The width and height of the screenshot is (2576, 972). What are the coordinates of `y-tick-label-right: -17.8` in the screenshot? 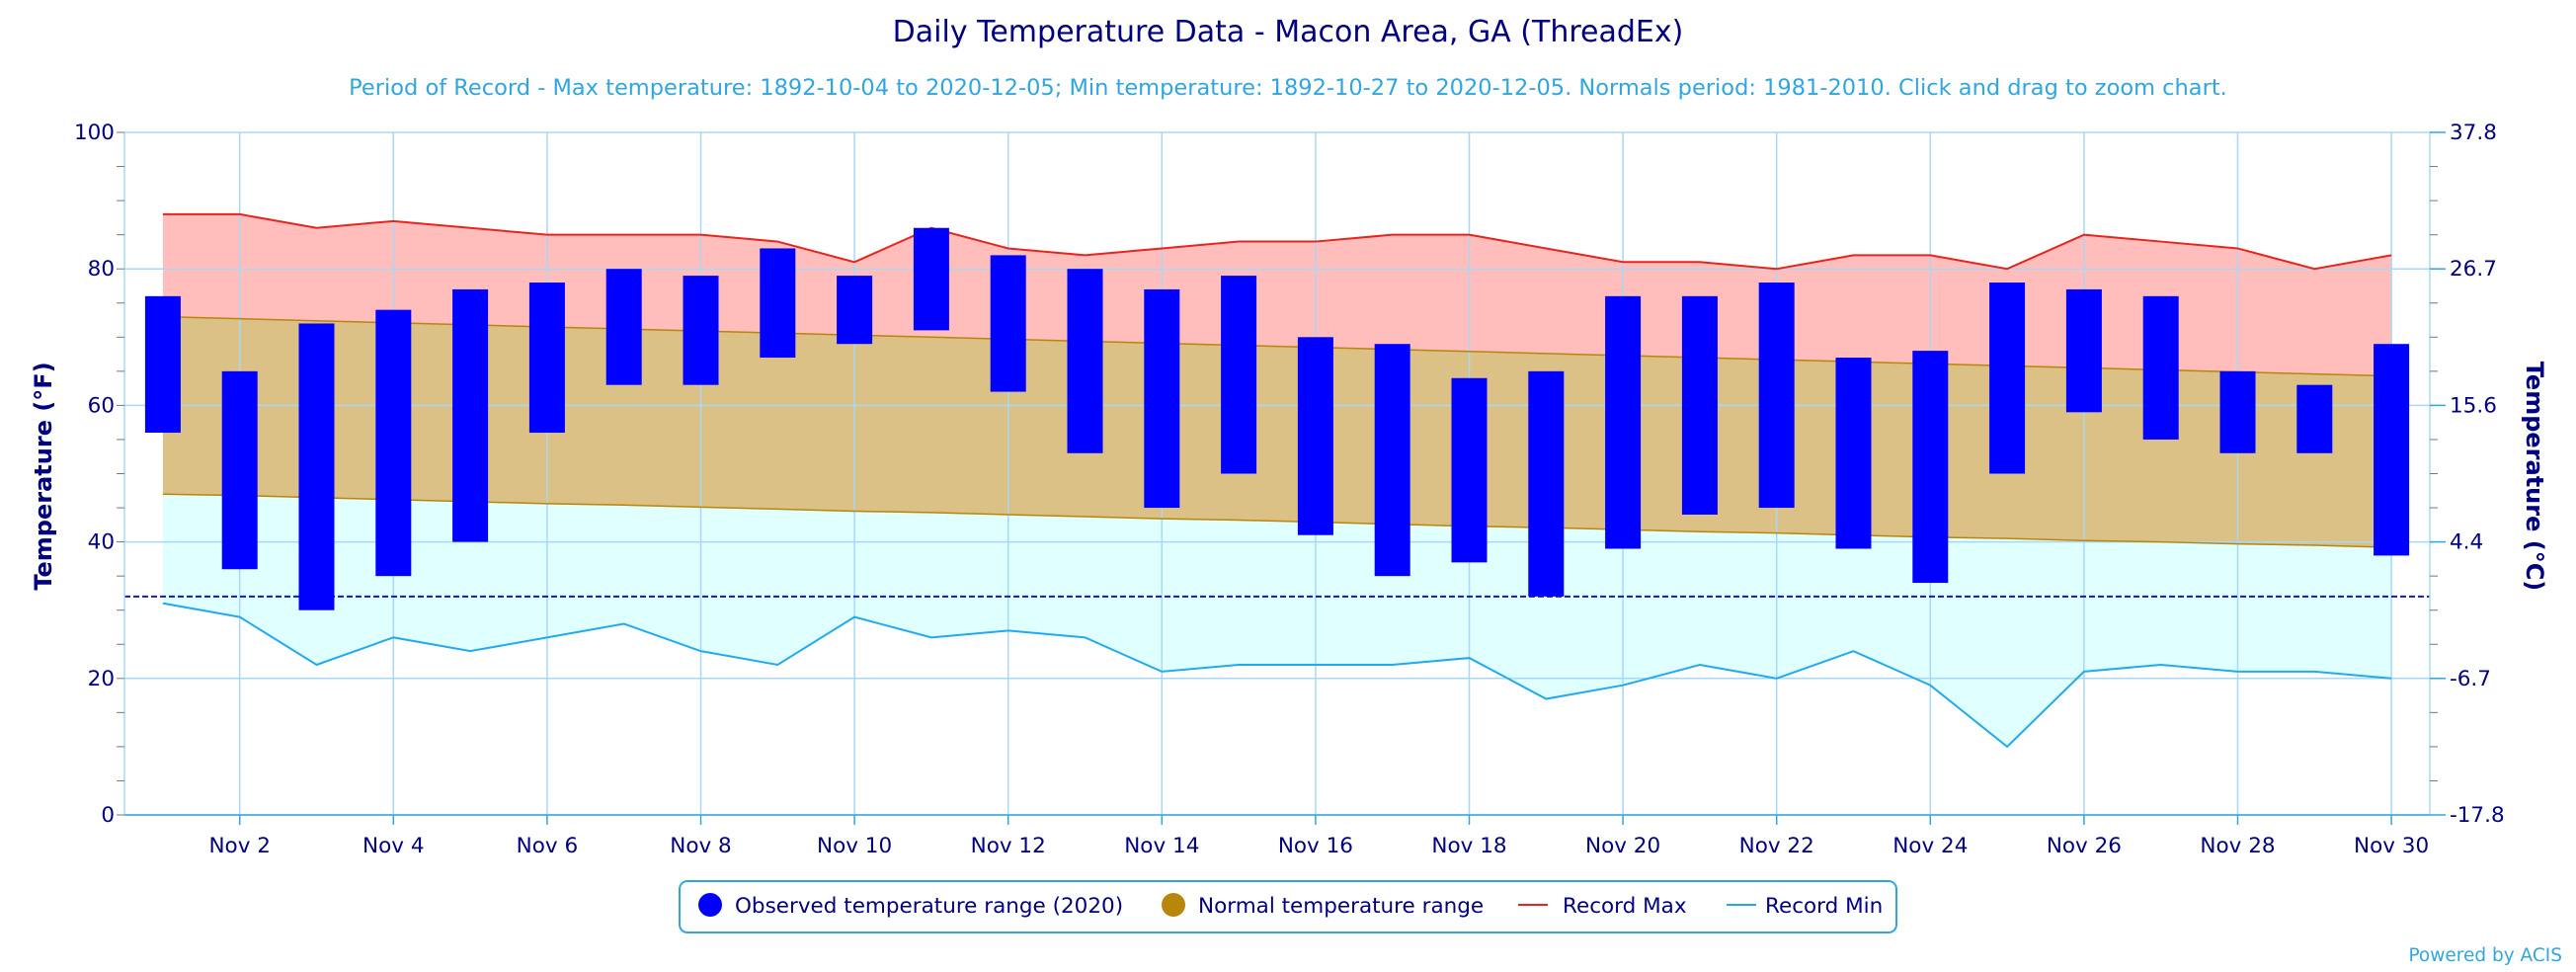 It's located at (2477, 815).